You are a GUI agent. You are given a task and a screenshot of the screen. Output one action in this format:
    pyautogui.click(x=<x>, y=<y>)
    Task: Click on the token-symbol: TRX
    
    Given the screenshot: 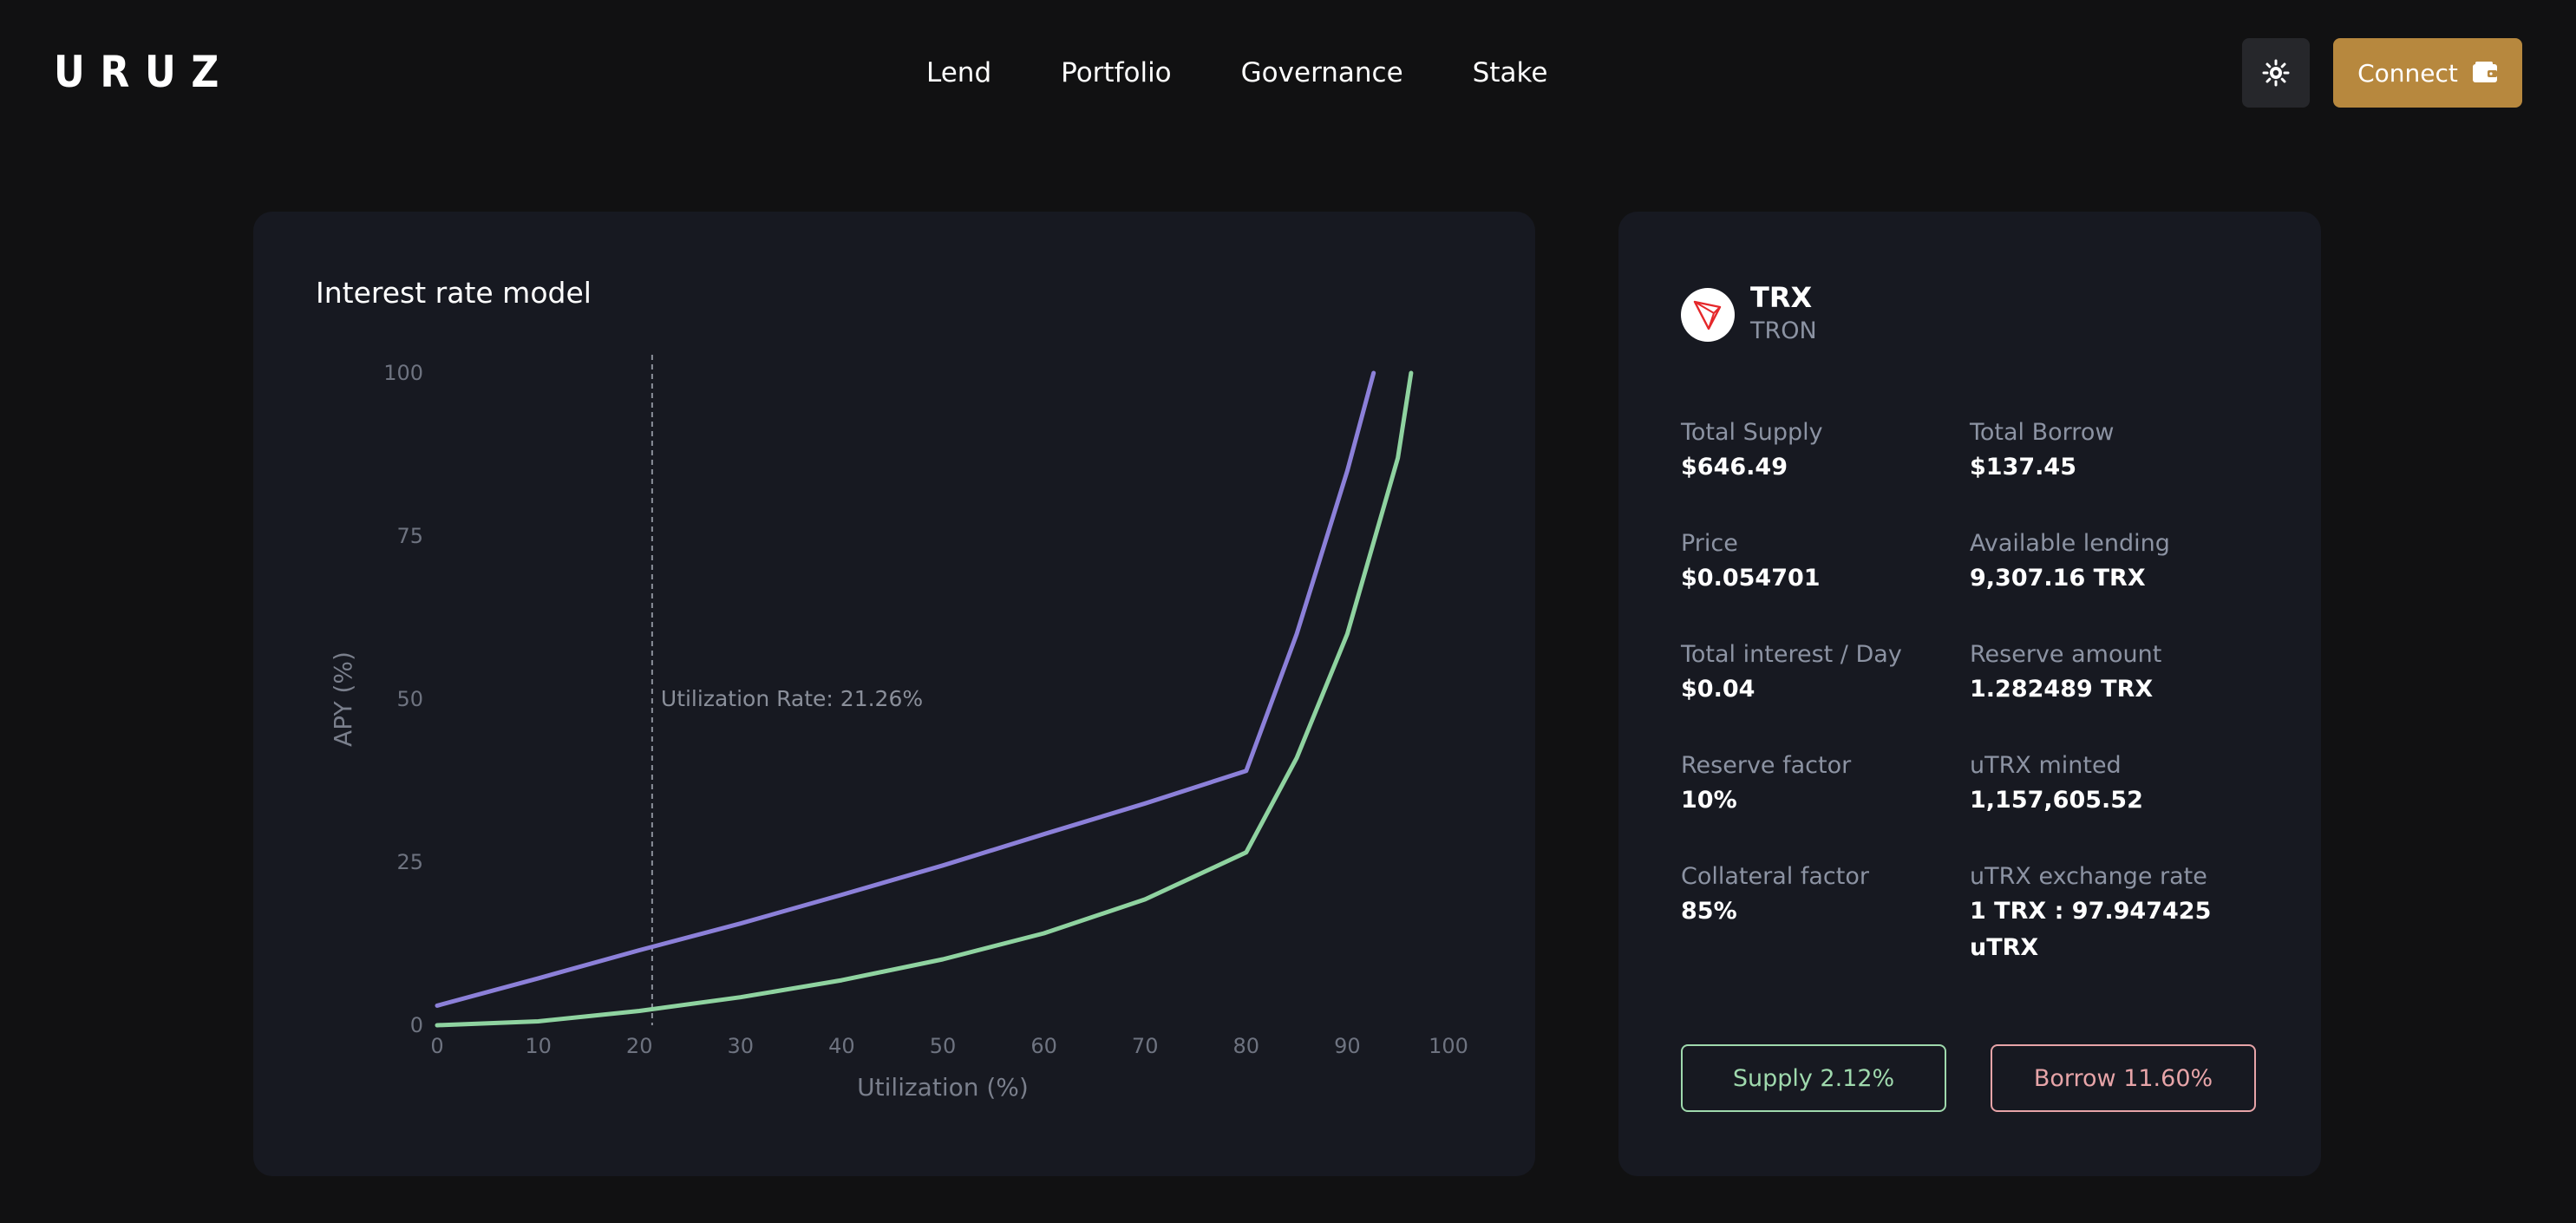 What is the action you would take?
    pyautogui.click(x=1781, y=297)
    